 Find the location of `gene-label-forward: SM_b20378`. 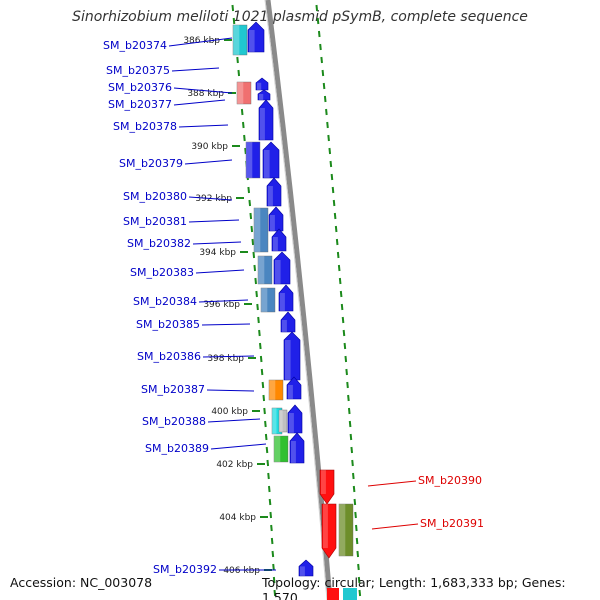

gene-label-forward: SM_b20378 is located at coordinates (145, 126).